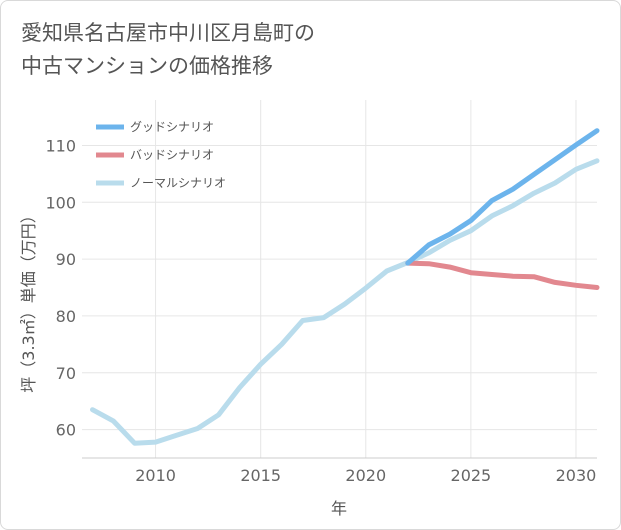  I want to click on y-tick-label: 90, so click(66, 259).